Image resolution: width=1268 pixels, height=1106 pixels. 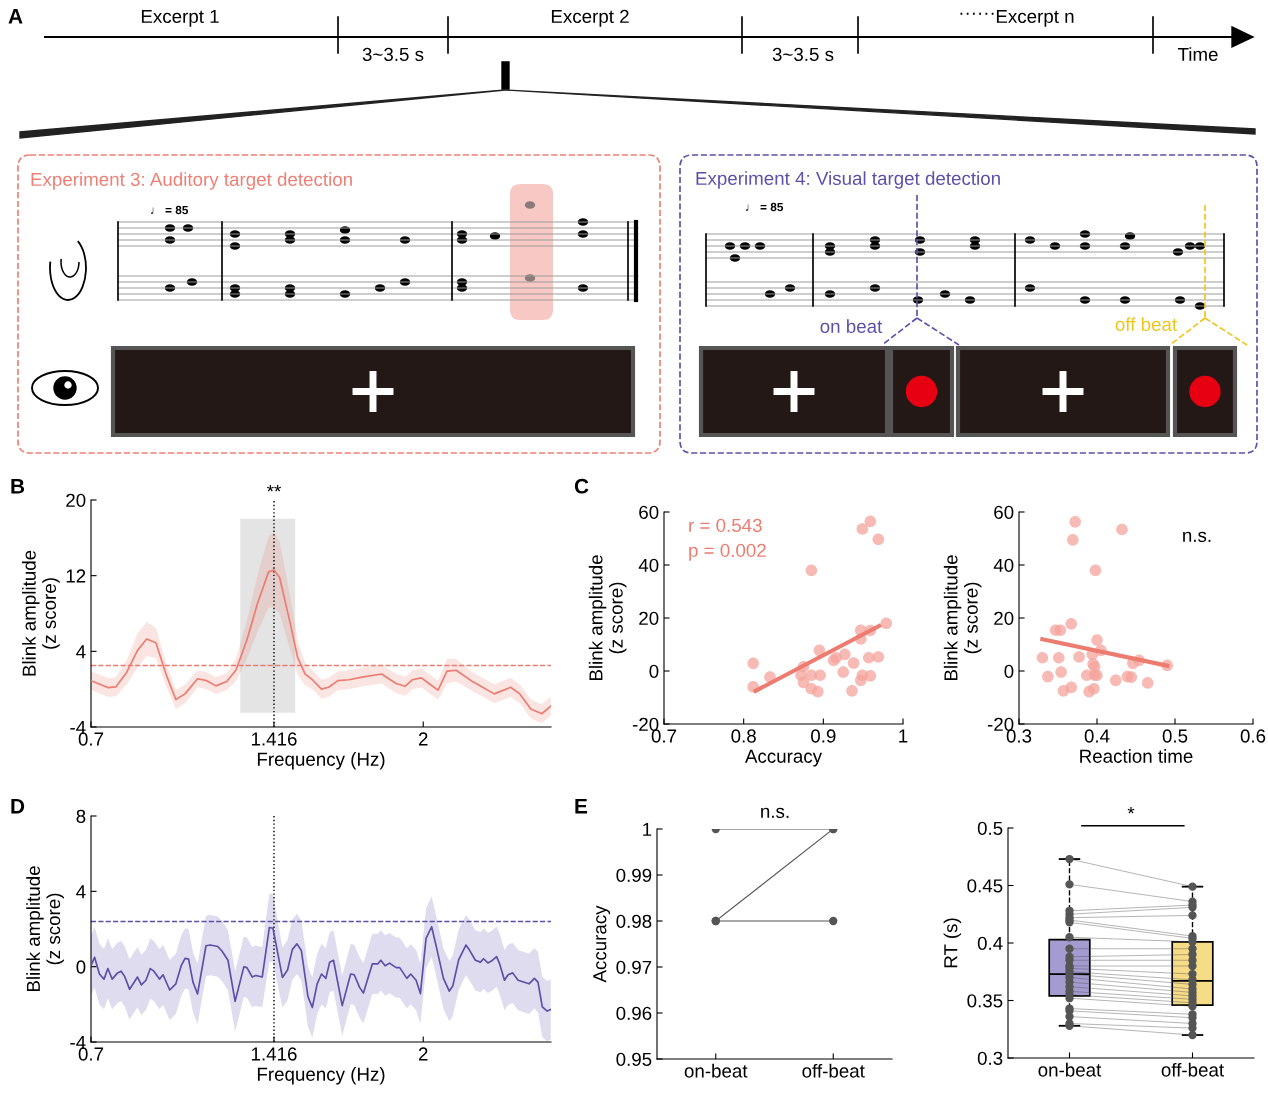 I want to click on x-tick-label: 0.6, so click(x=1253, y=736).